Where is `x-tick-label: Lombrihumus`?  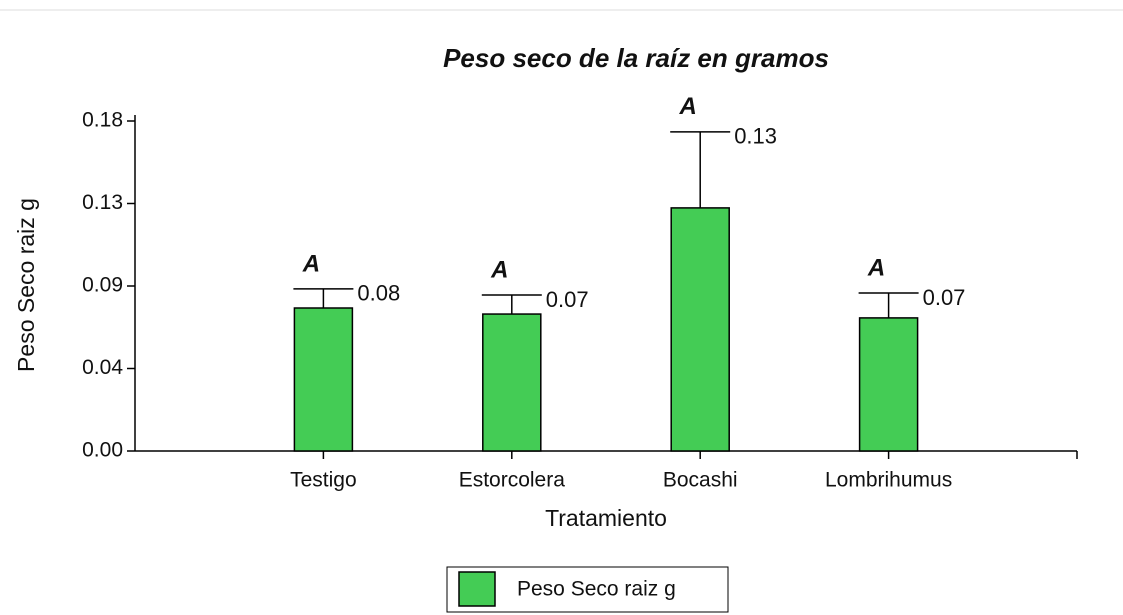 x-tick-label: Lombrihumus is located at coordinates (888, 480).